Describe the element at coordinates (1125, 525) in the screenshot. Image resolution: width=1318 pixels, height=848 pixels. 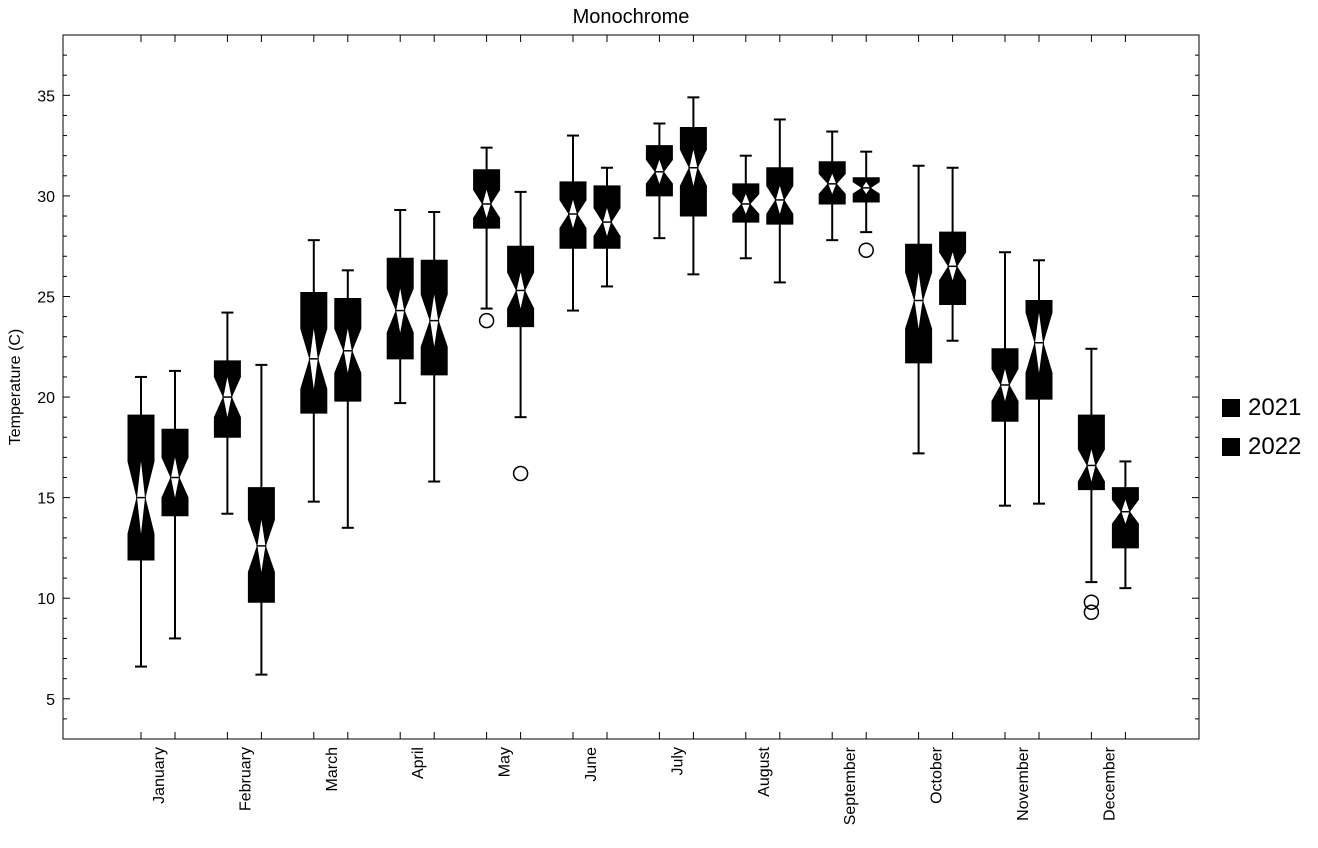
I see `box-2022-december` at that location.